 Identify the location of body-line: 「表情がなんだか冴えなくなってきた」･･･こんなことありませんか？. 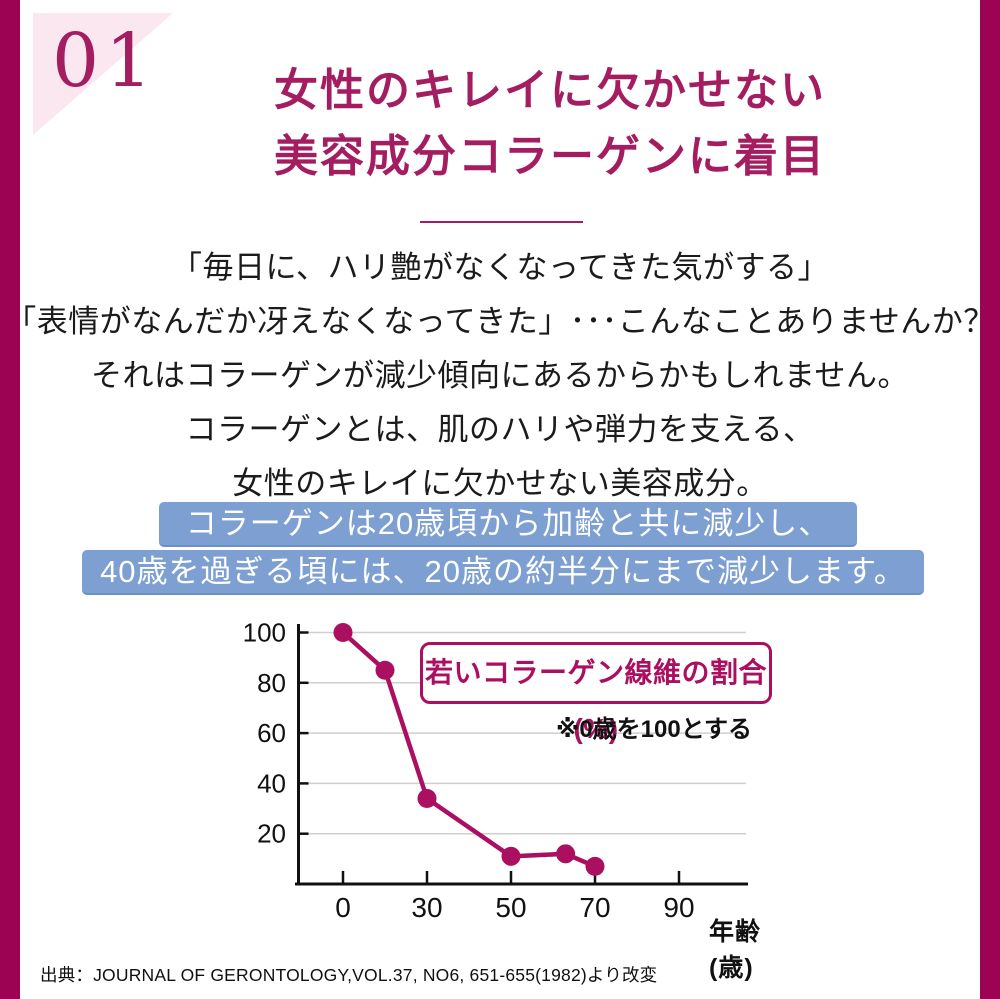
(500, 321).